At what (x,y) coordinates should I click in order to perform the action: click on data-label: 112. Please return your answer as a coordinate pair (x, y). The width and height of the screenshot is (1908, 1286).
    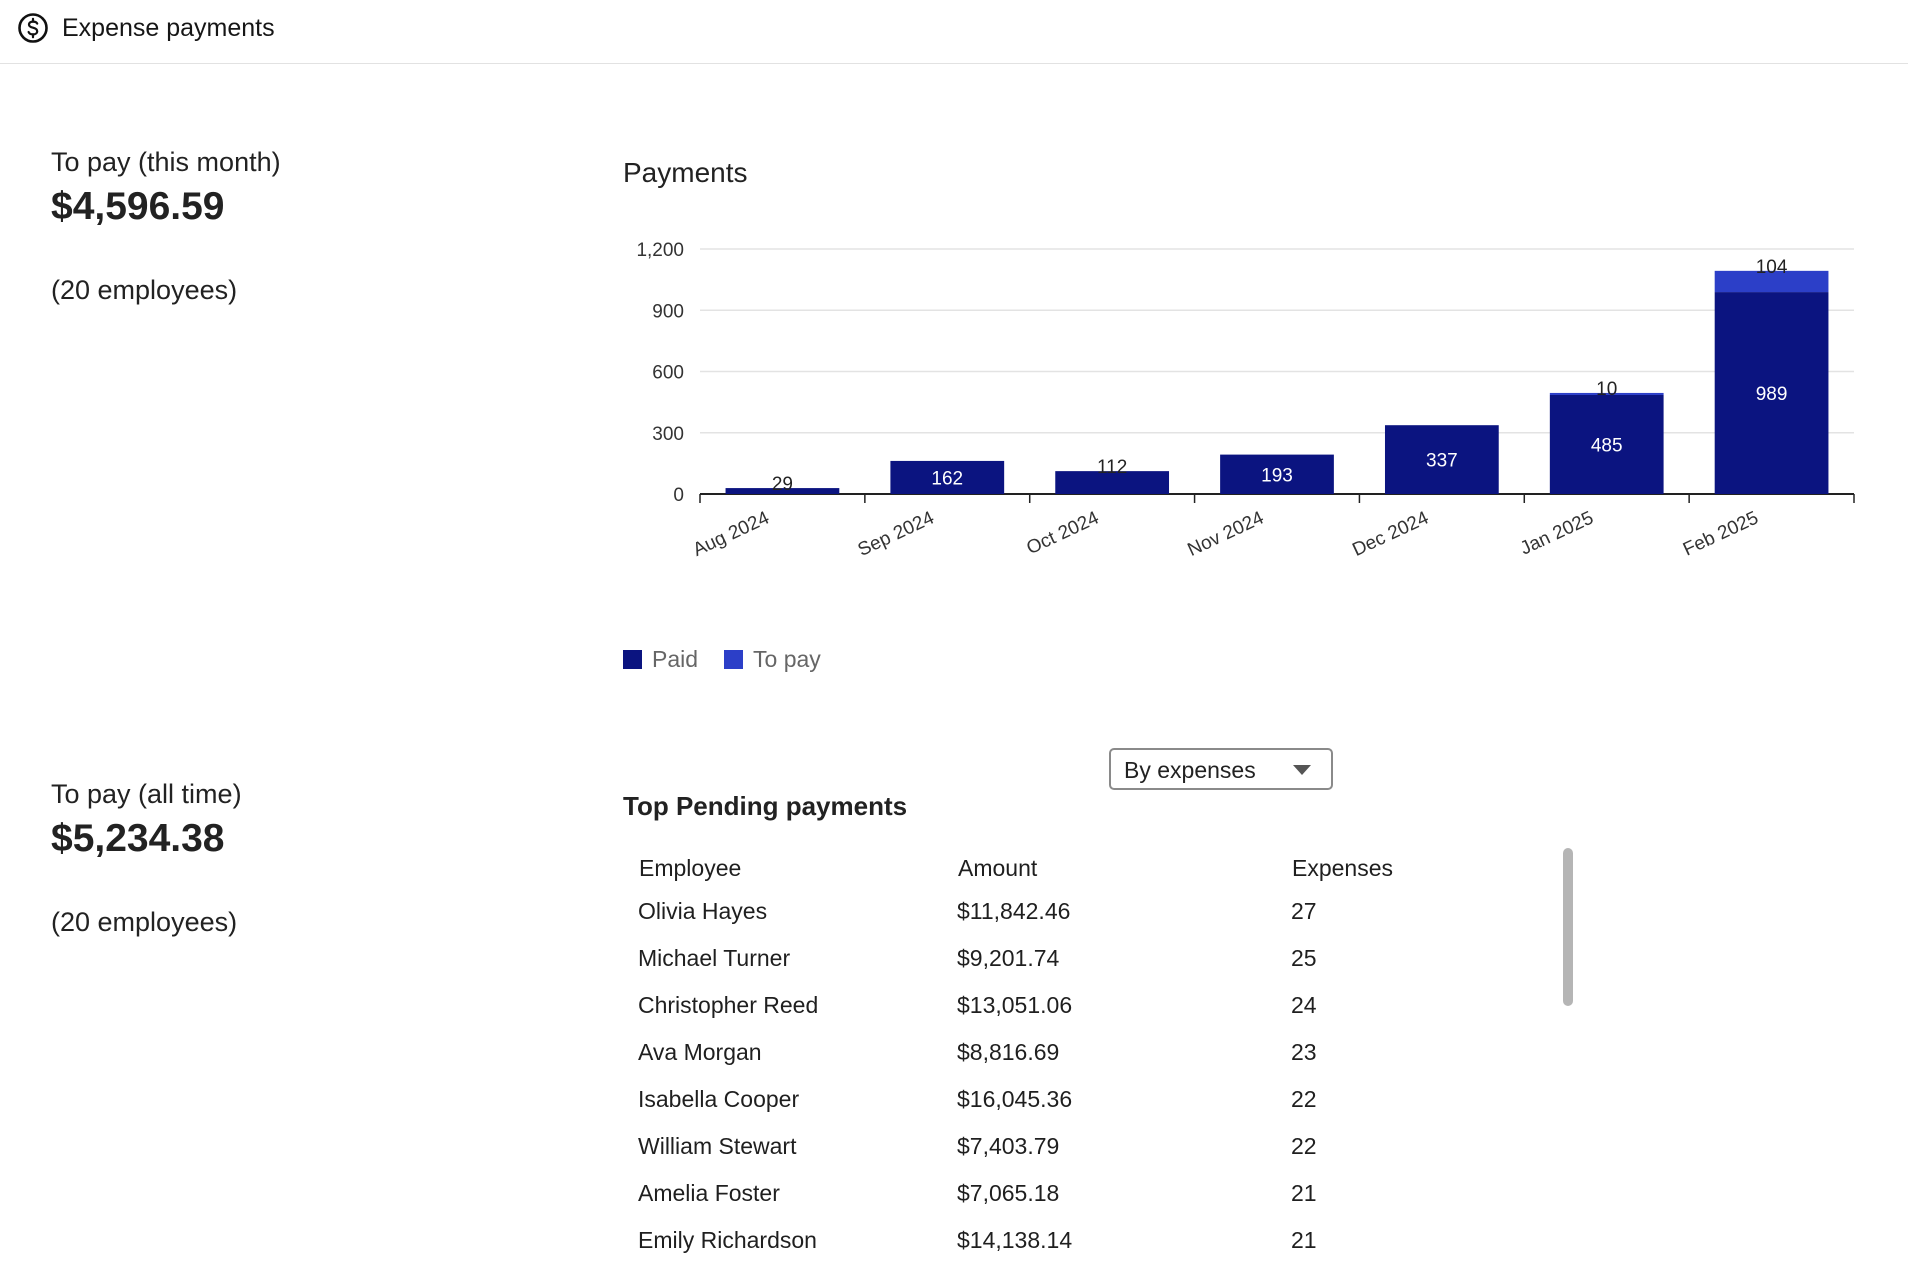
    Looking at the image, I should click on (1112, 467).